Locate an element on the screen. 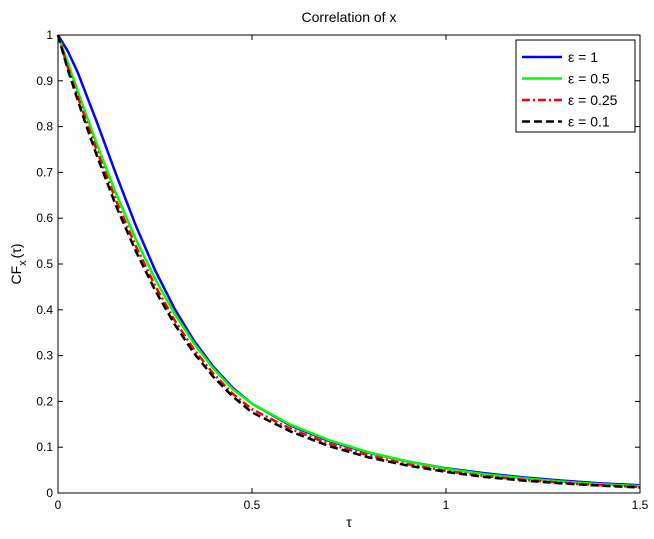  y-tick-label: 0.8 is located at coordinates (44, 127).